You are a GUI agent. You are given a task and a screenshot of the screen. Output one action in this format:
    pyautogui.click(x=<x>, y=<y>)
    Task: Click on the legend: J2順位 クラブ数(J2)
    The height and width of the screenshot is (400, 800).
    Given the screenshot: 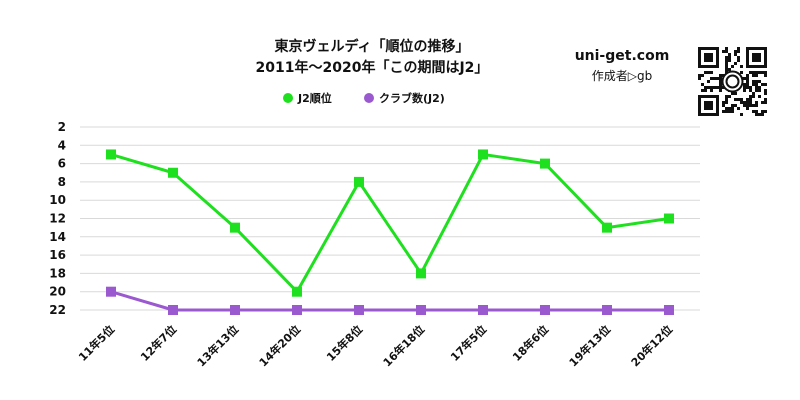 What is the action you would take?
    pyautogui.click(x=364, y=98)
    